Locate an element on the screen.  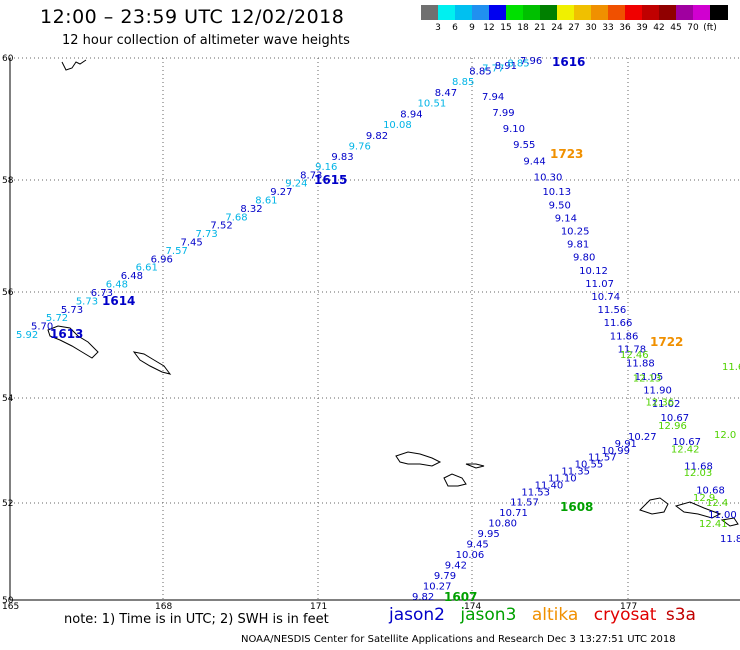
swh-value: 9.44 is located at coordinates (534, 161).